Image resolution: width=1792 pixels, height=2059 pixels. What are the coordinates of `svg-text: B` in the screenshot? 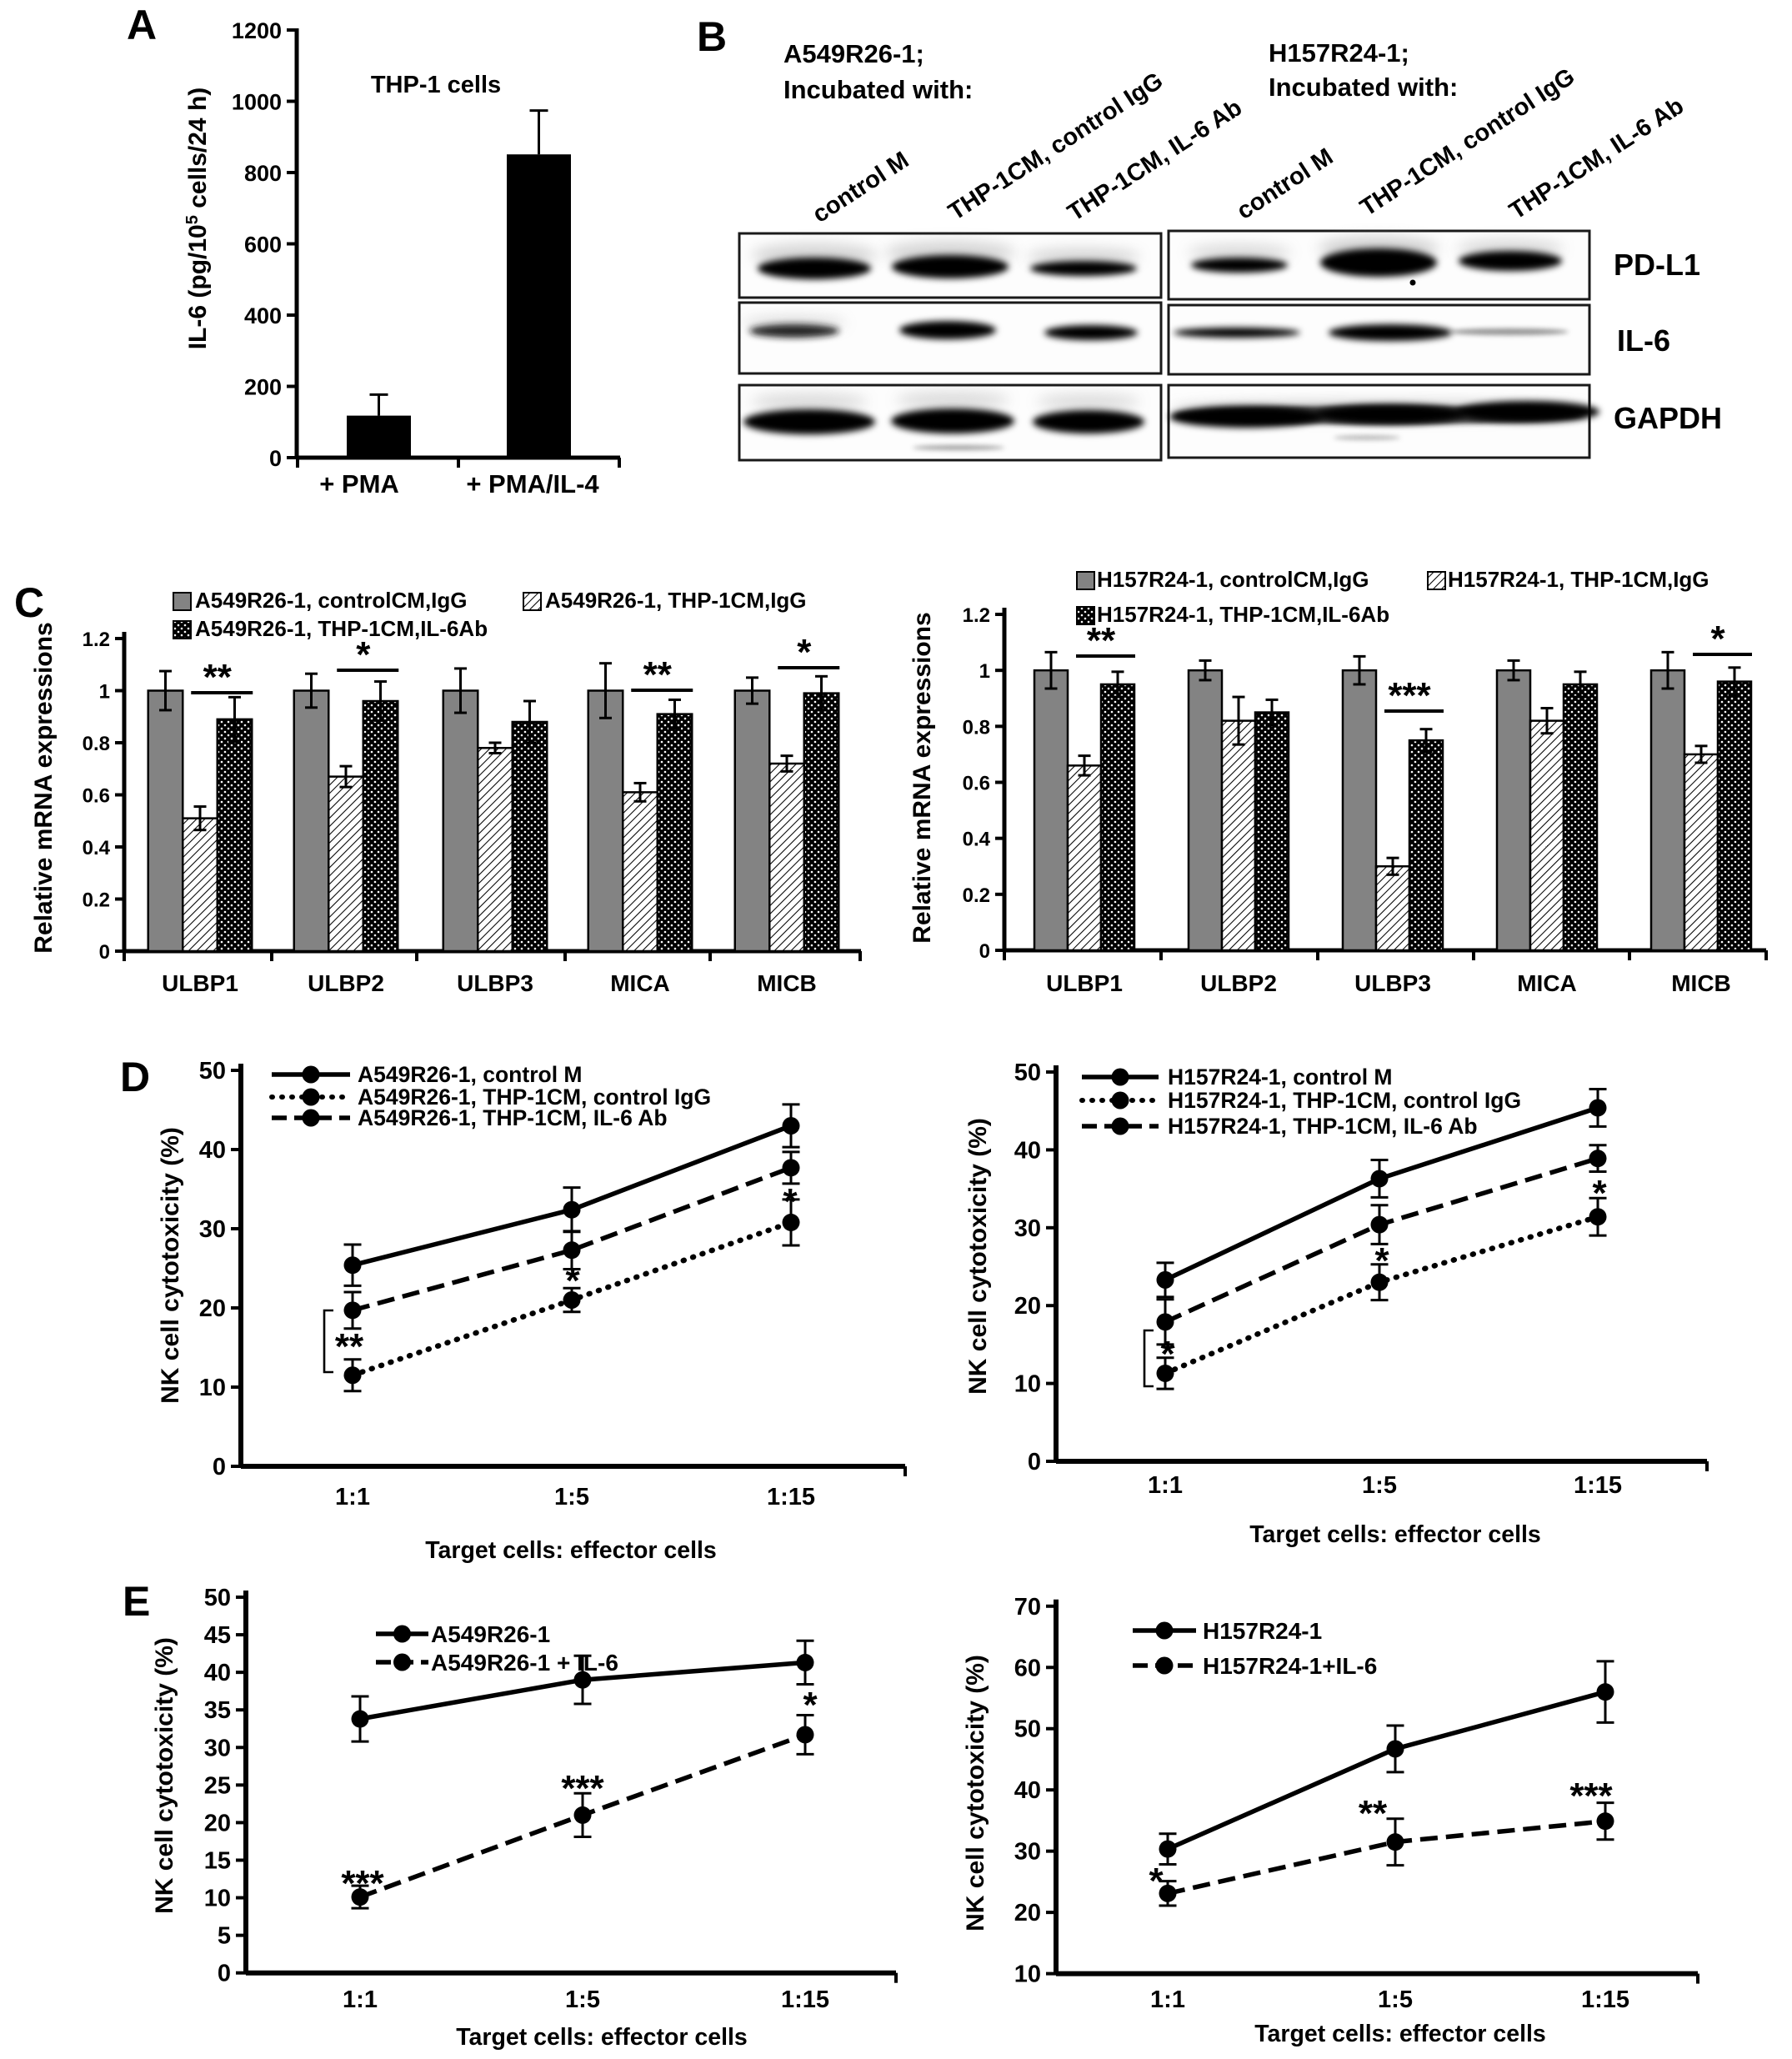 It's located at (712, 36).